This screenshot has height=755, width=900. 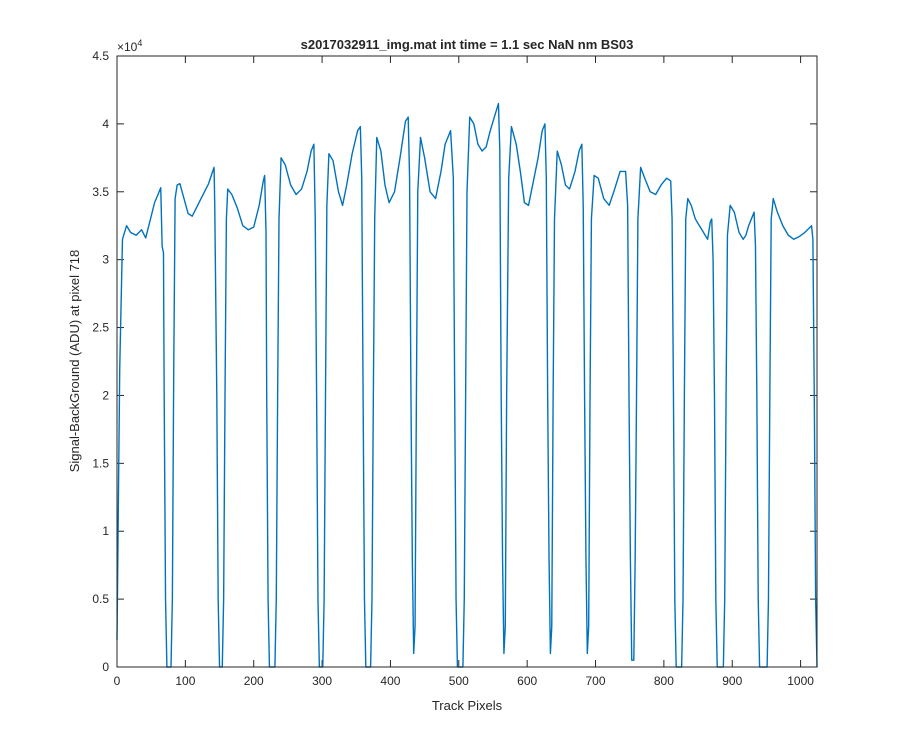 I want to click on x-tick-label: 800, so click(x=664, y=681).